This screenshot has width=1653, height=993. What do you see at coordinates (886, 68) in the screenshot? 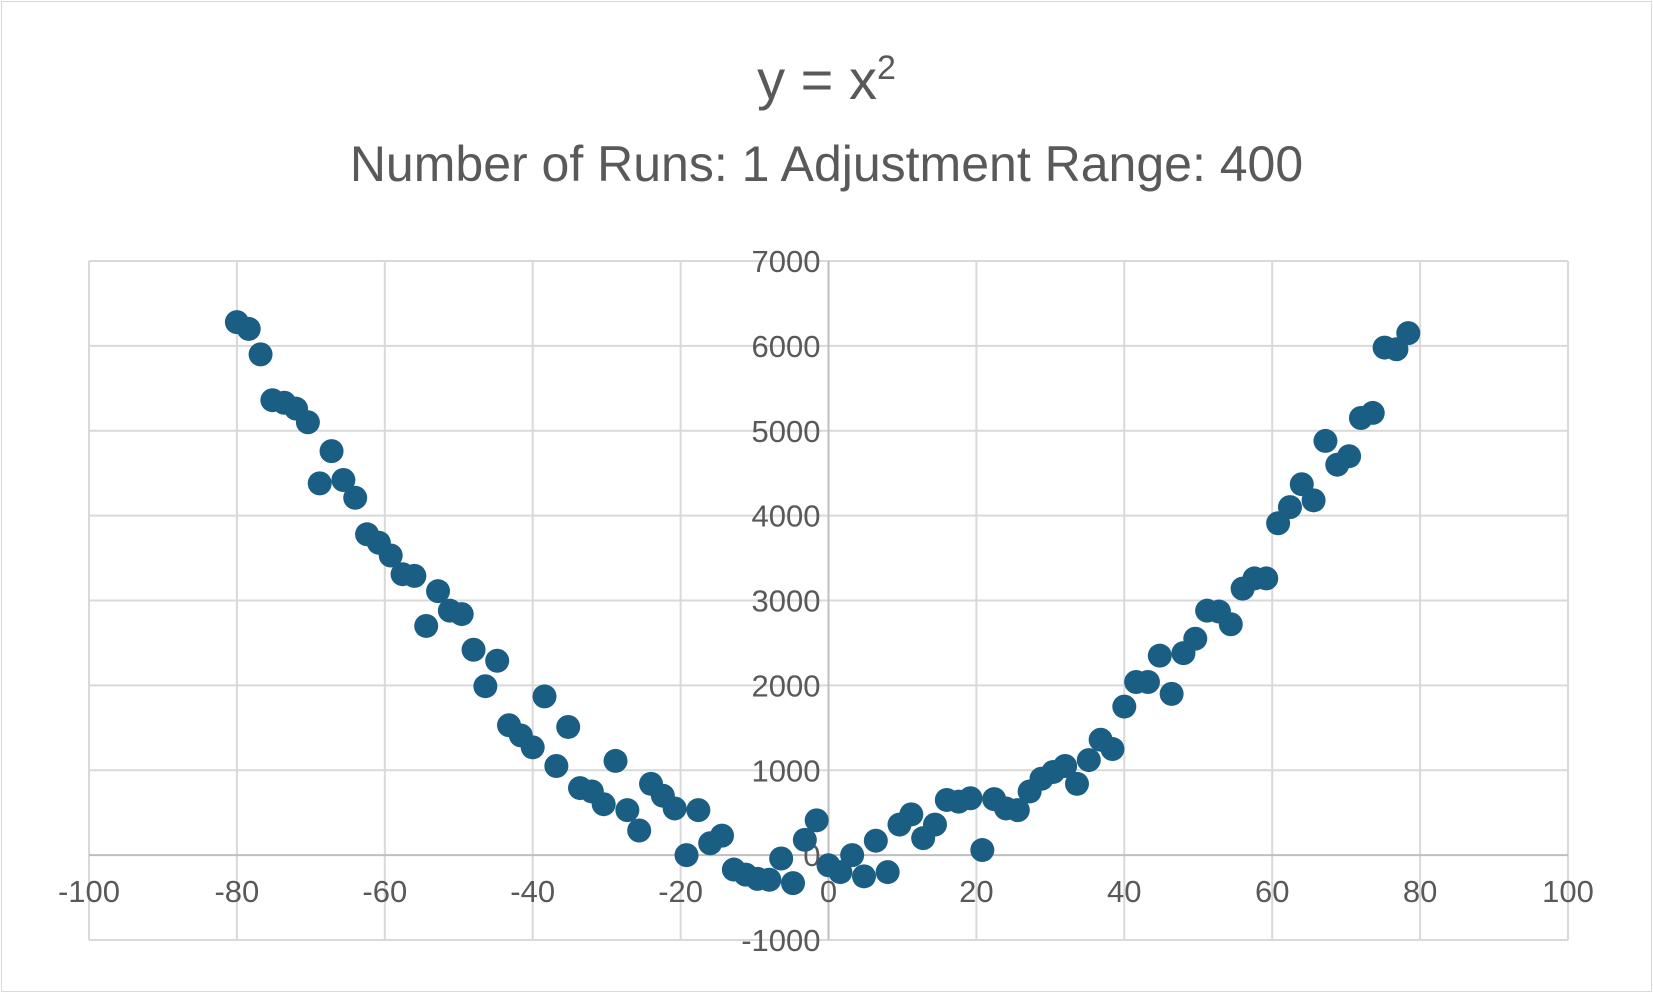
I see `chart-title-superscript: 2` at bounding box center [886, 68].